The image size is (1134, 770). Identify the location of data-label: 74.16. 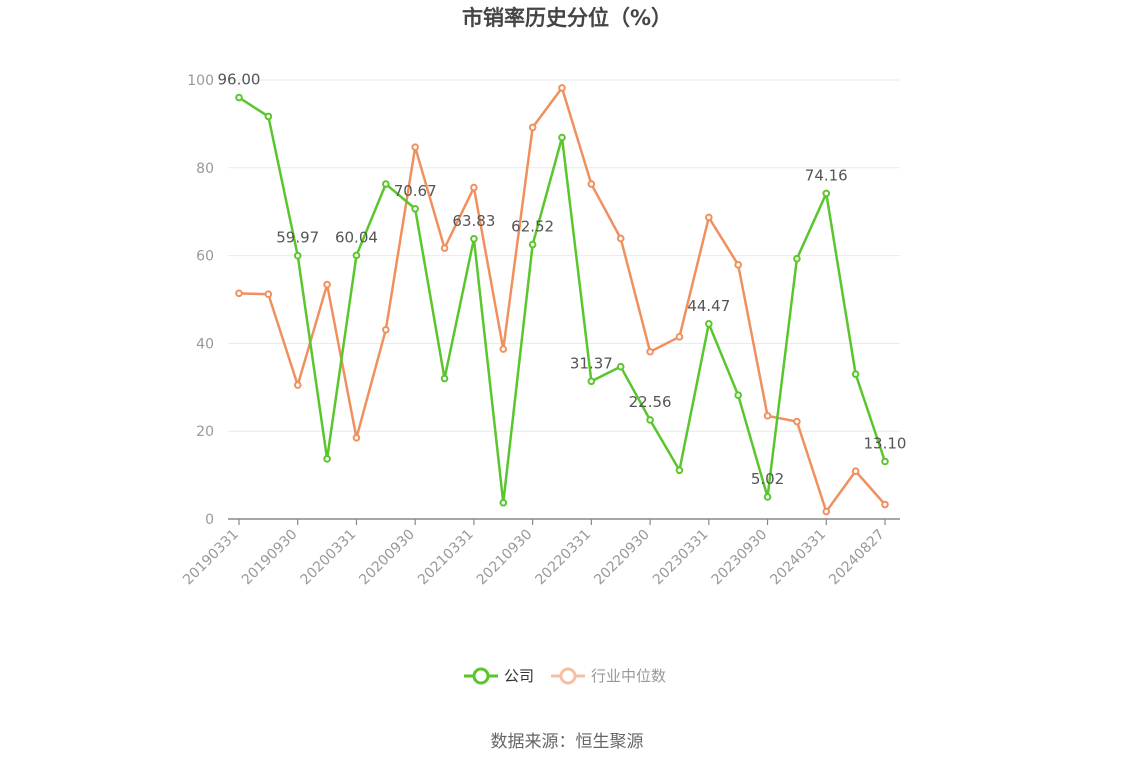
(826, 175).